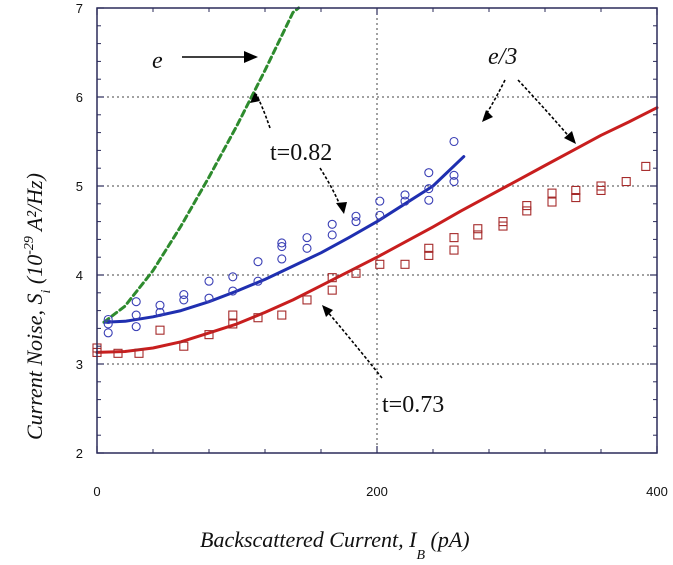  What do you see at coordinates (570, 137) in the screenshot?
I see `arrowhead-e3-to-red` at bounding box center [570, 137].